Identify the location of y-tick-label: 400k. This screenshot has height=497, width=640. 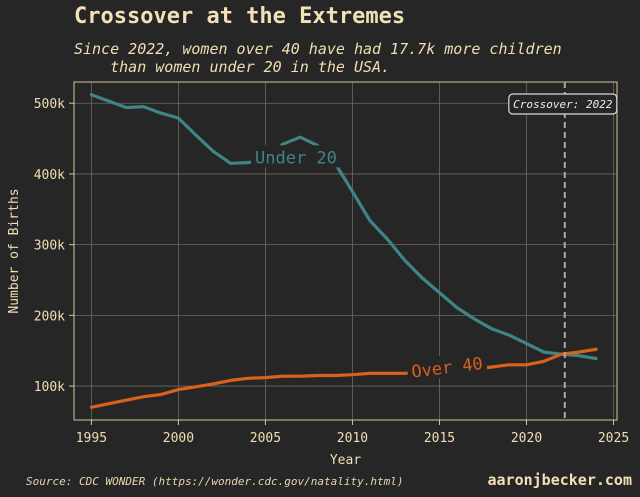
(49, 175).